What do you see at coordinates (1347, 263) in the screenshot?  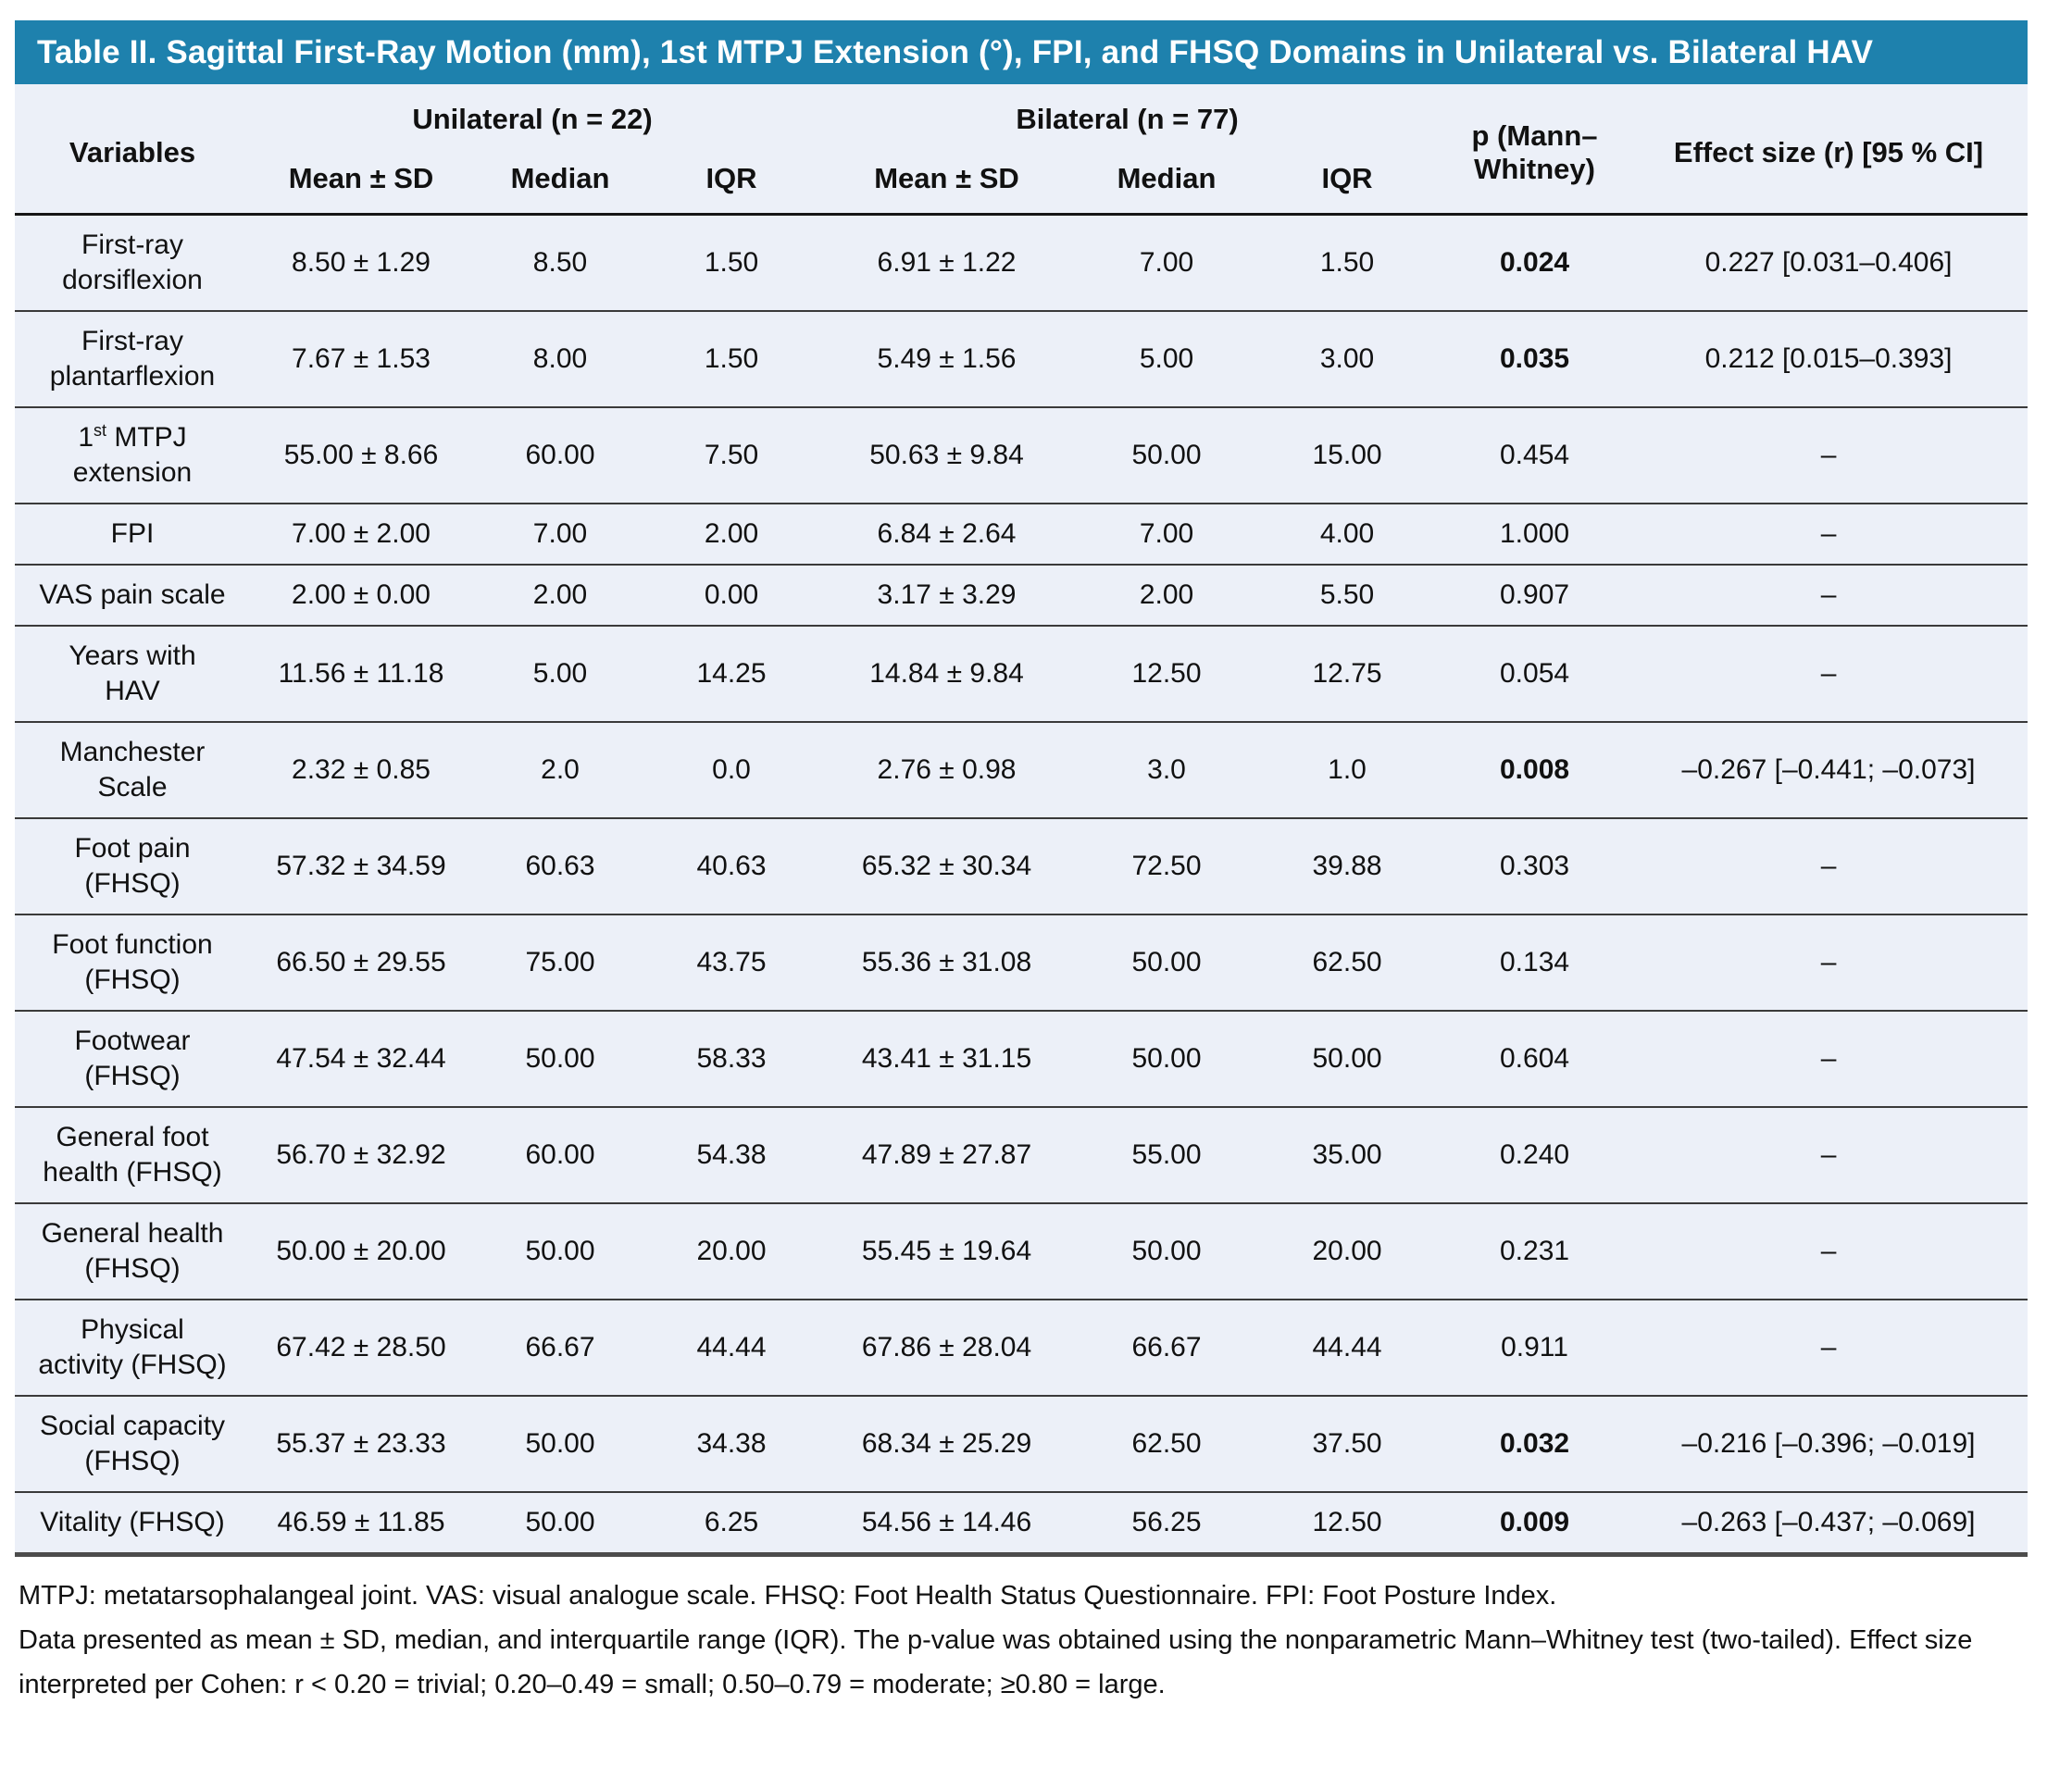 I see `bi-iqr-cell: 1.50` at bounding box center [1347, 263].